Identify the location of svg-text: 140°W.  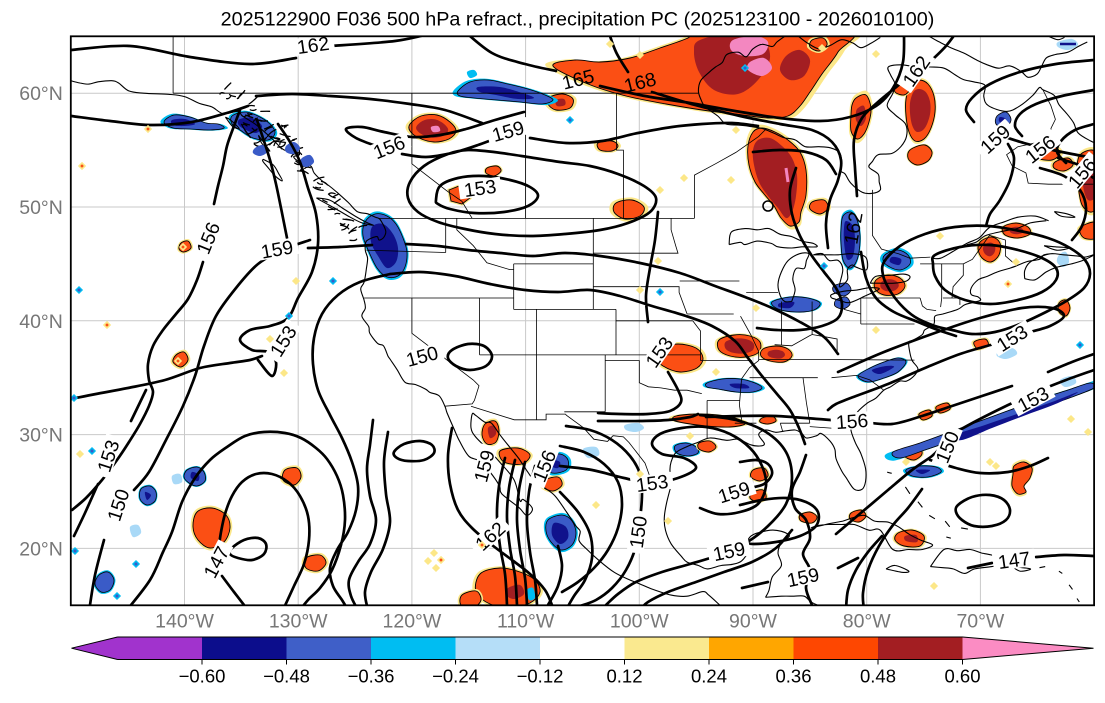
(184, 621).